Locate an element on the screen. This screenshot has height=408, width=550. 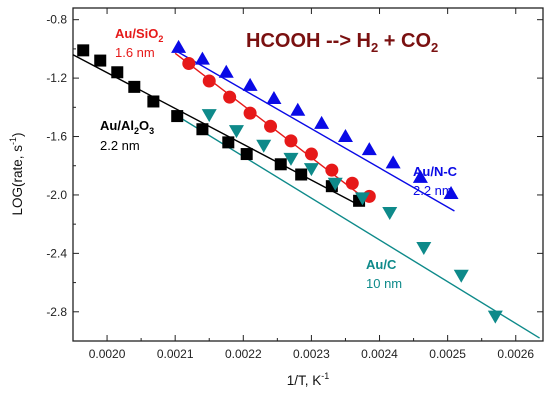
chart-title-sub2: 2 is located at coordinates (434, 47).